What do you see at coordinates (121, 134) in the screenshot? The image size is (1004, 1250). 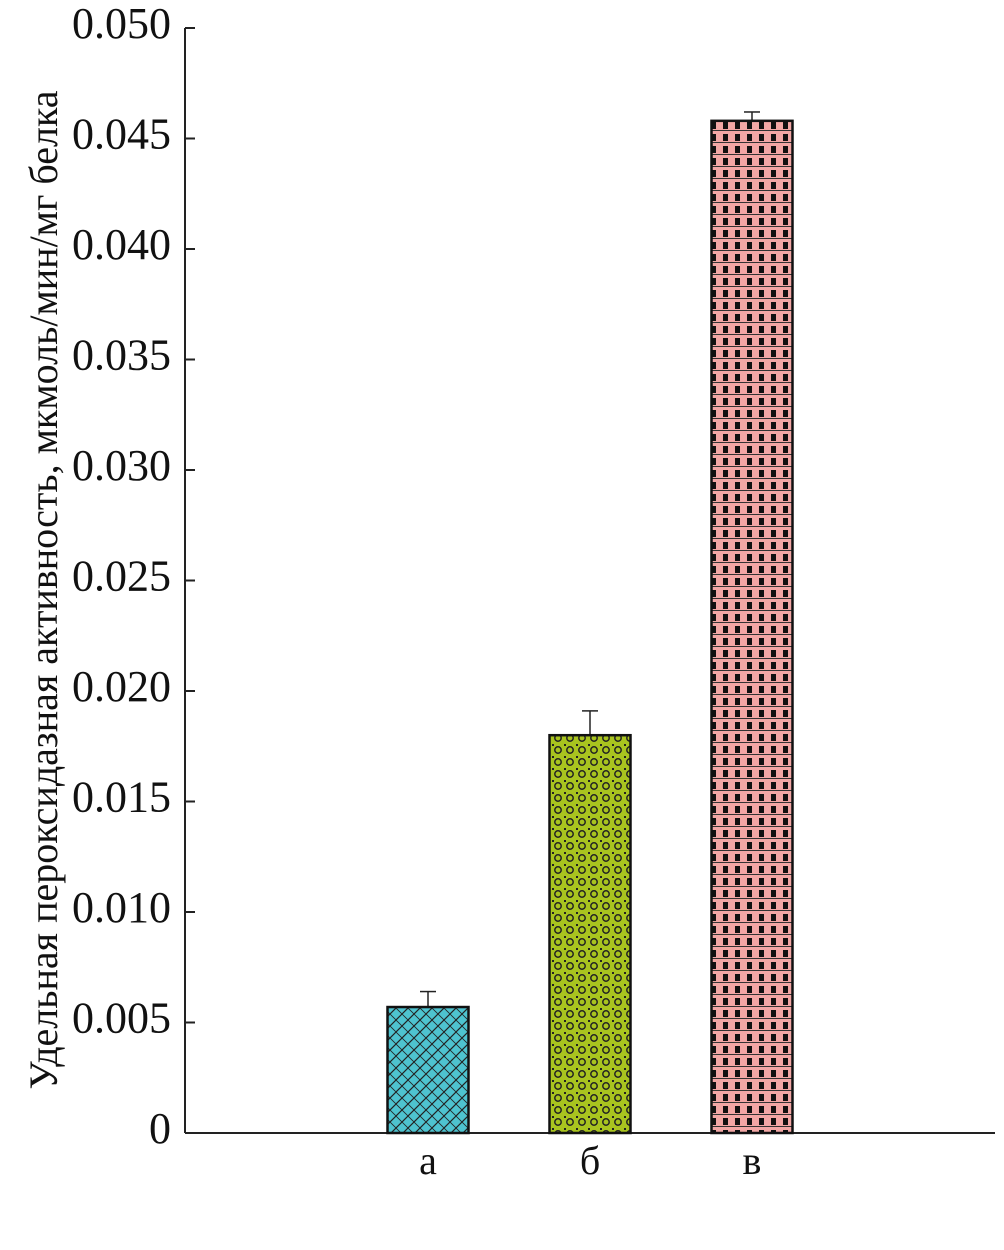 I see `y-tick-label: 0.045` at bounding box center [121, 134].